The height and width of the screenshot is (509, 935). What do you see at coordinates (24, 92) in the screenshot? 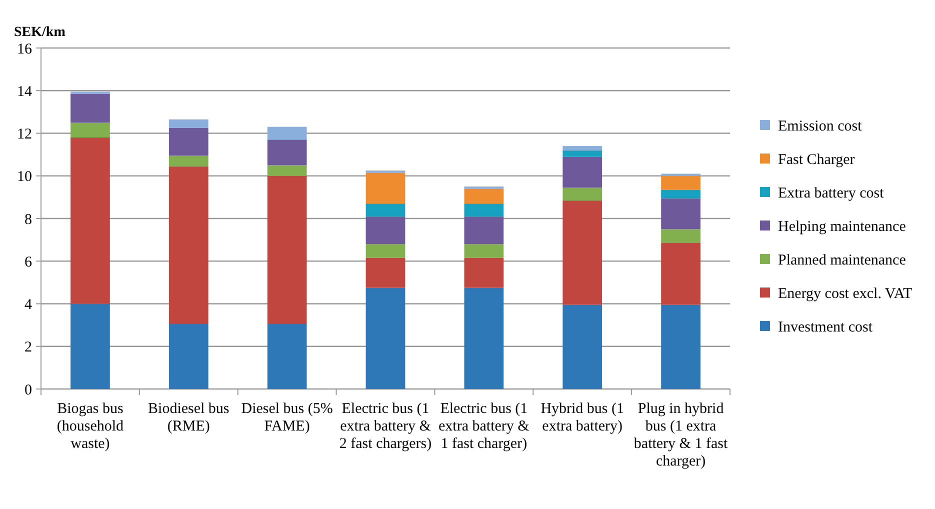
I see `y-tick-label: 14` at bounding box center [24, 92].